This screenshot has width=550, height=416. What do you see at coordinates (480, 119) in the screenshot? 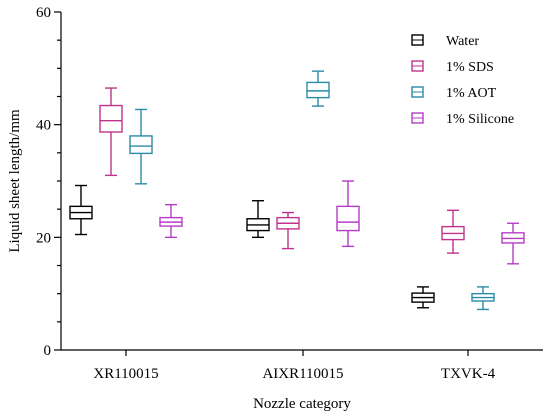
I see `legend-label: 1% Silicone` at bounding box center [480, 119].